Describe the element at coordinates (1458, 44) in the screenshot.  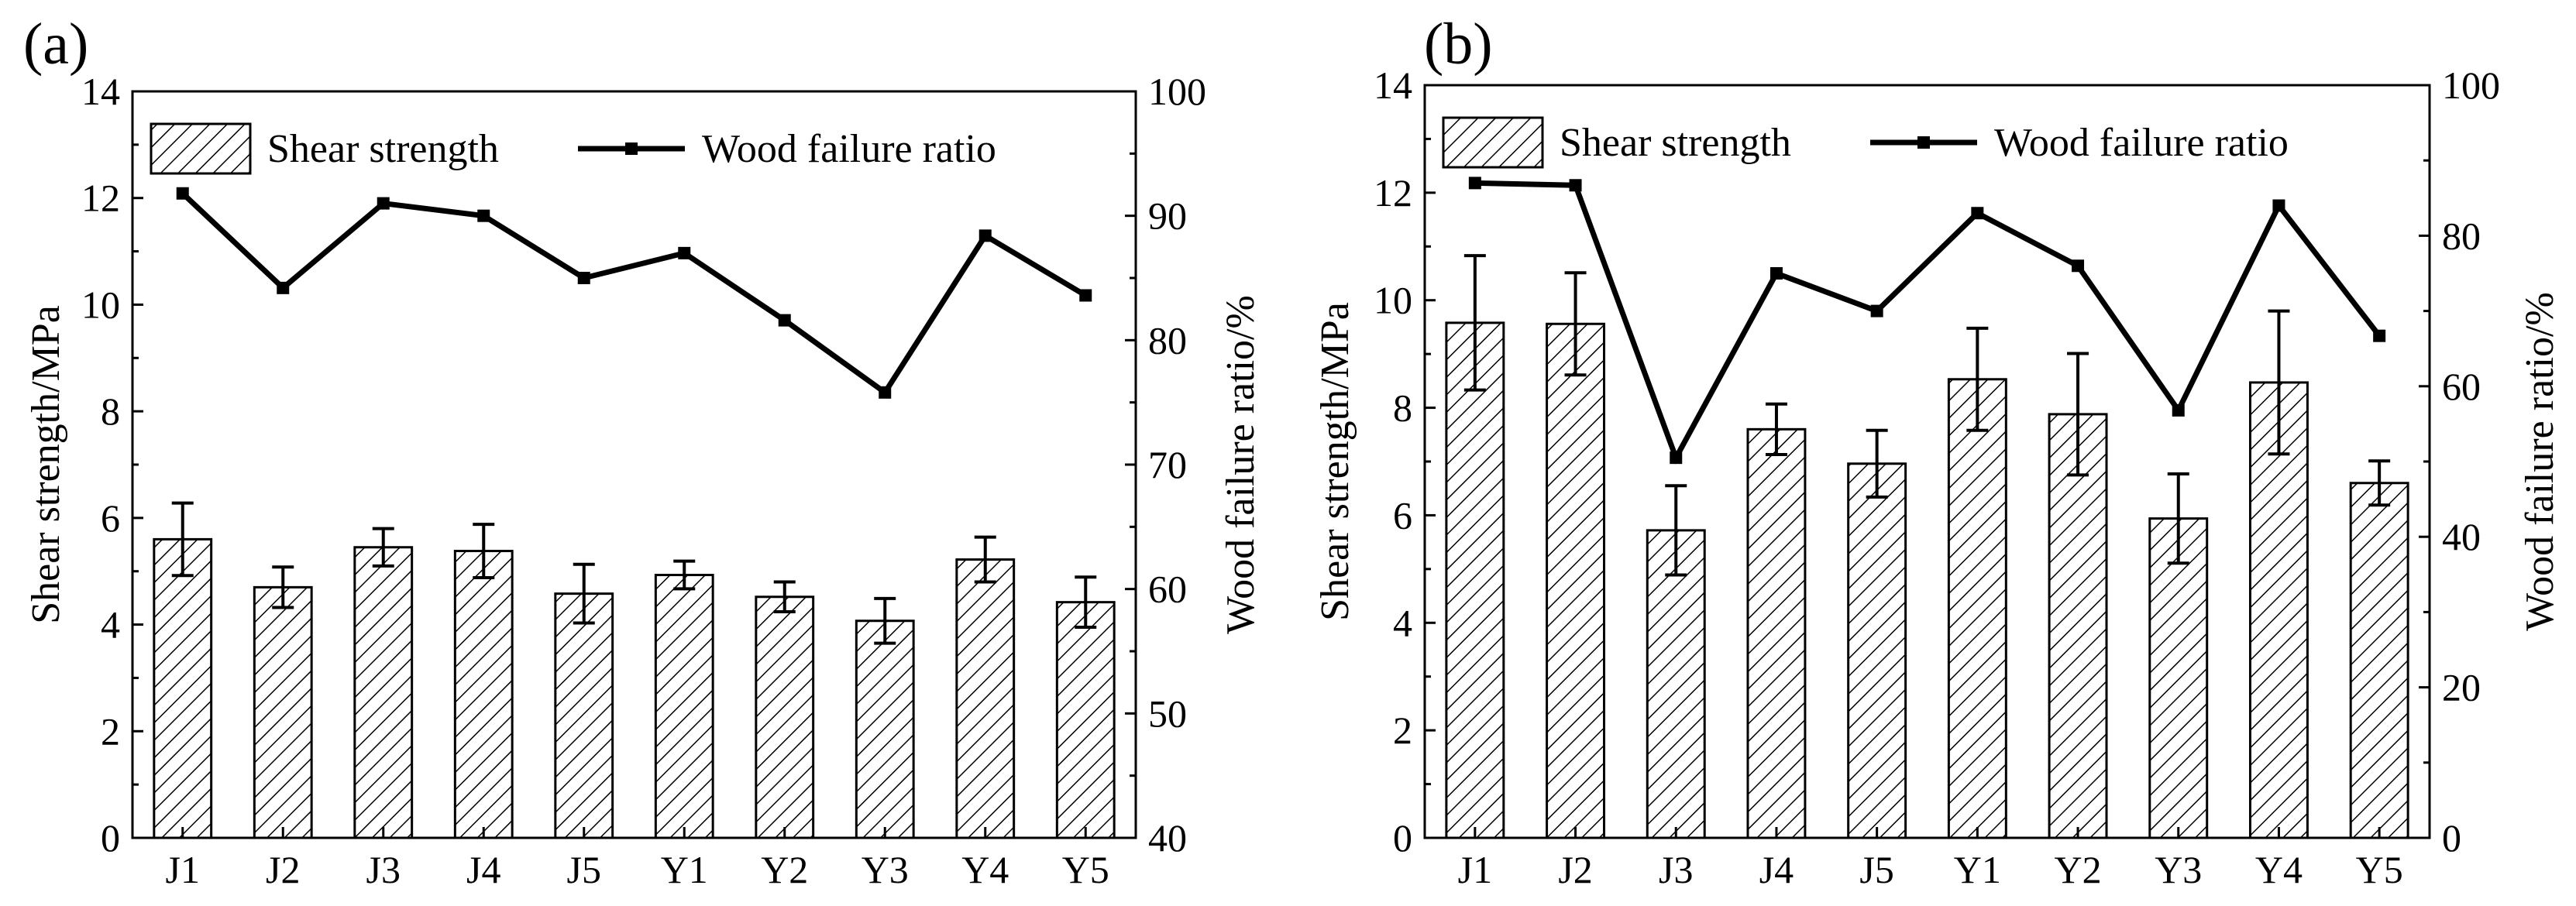
I see `panel-label: (b)` at that location.